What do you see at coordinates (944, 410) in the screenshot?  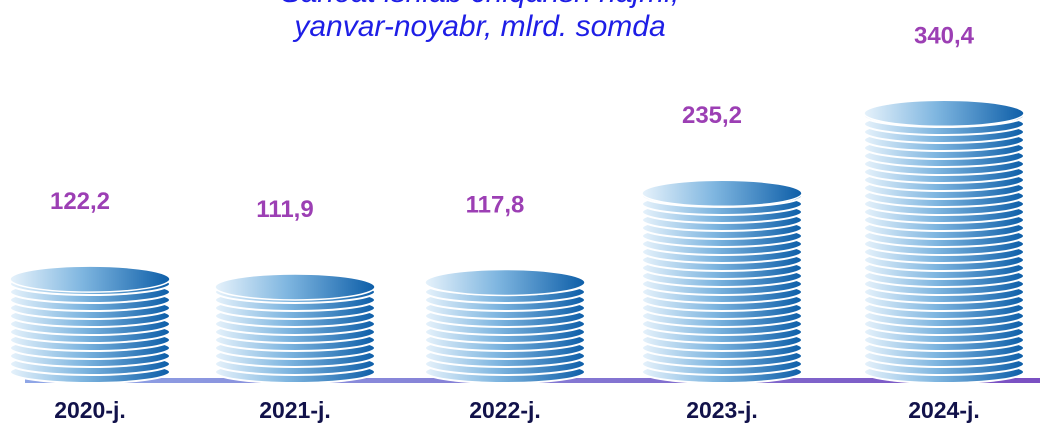 I see `x-tick-label: 2024-j.` at bounding box center [944, 410].